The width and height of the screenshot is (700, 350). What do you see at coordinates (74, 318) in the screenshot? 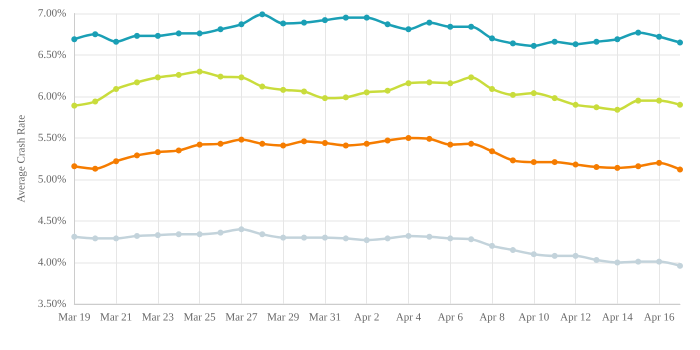
I see `x-tick-label: Mar 19` at bounding box center [74, 318].